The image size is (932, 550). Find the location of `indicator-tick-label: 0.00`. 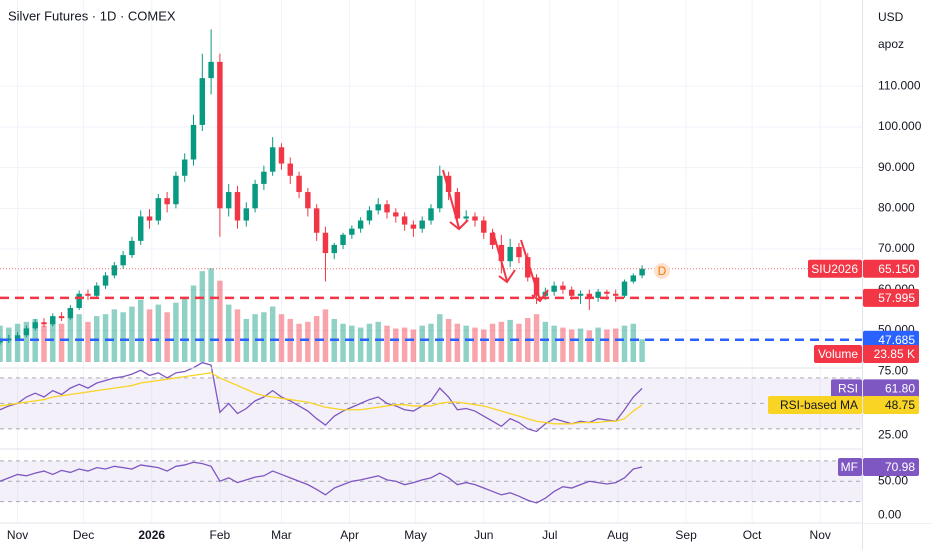

indicator-tick-label: 0.00 is located at coordinates (890, 514).